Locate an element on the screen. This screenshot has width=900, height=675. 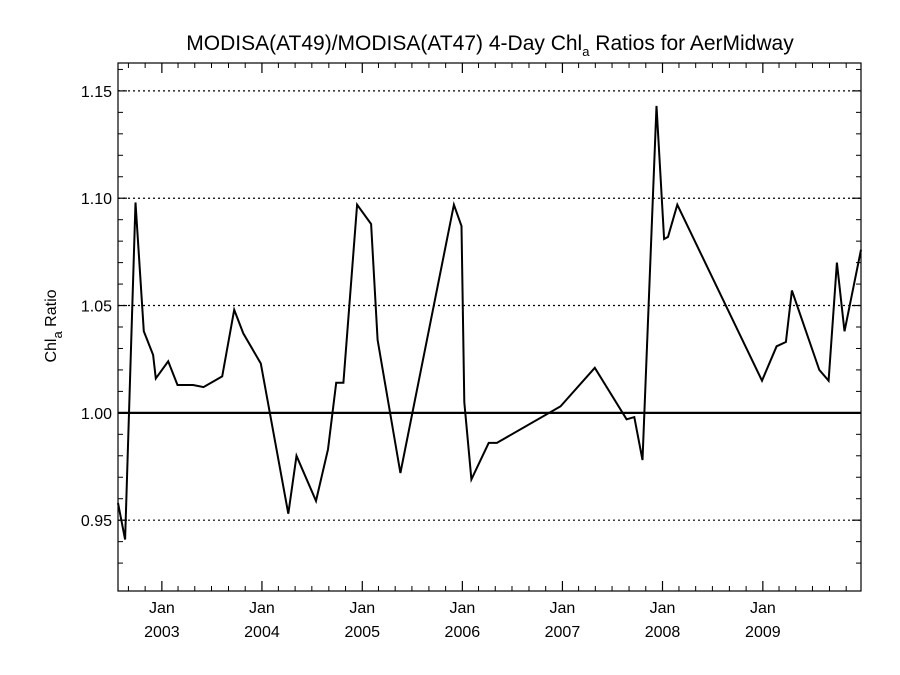
y-tick-label: 1.05 is located at coordinates (96, 307).